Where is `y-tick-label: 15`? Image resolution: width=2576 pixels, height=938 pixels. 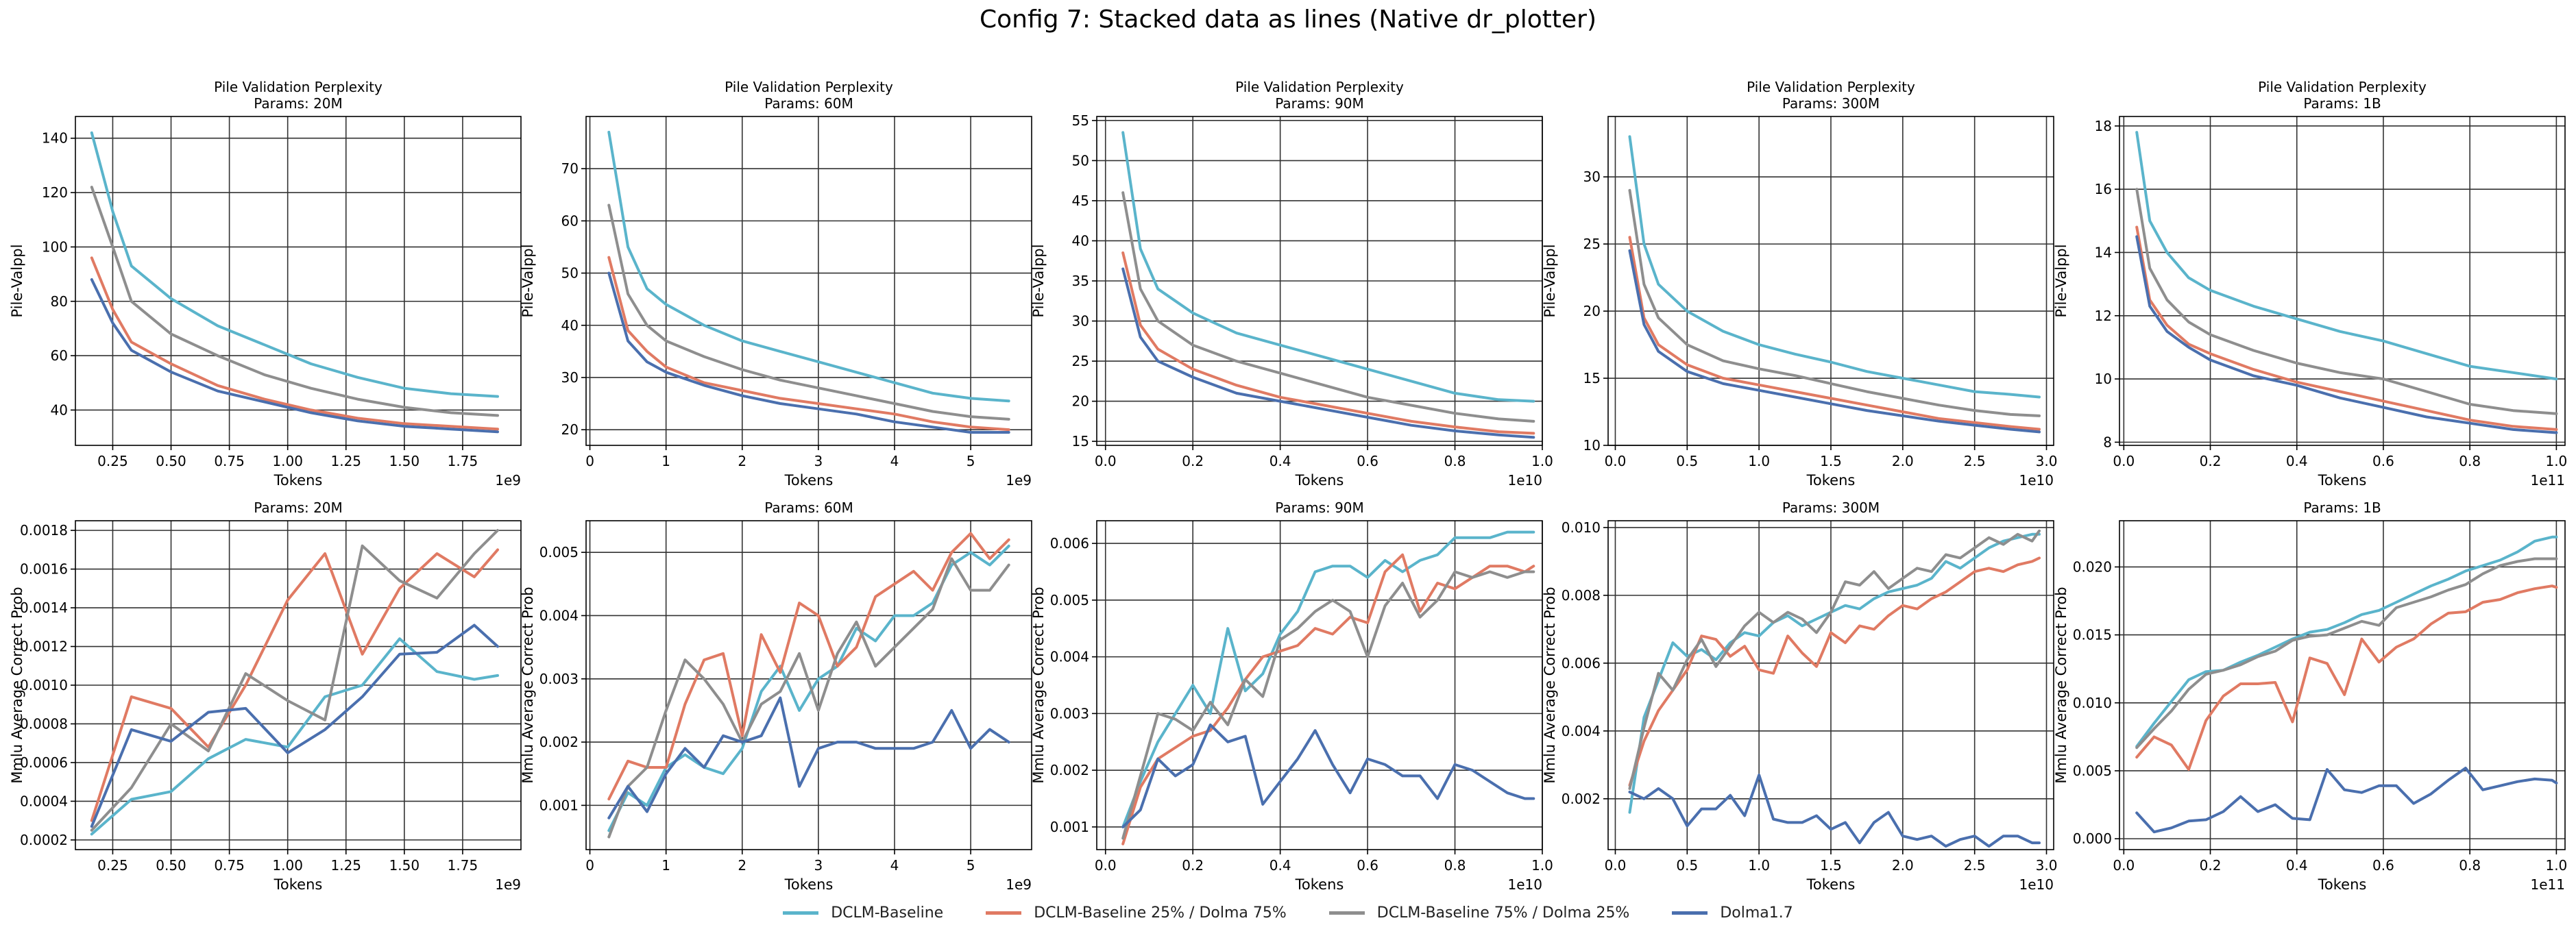
y-tick-label: 15 is located at coordinates (1592, 378).